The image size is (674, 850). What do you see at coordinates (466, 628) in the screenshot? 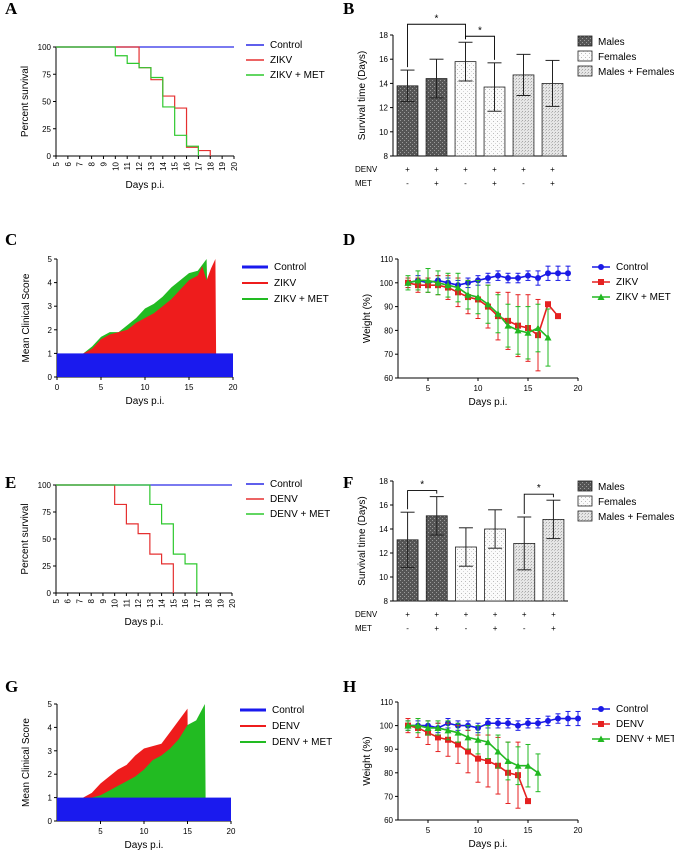
I see `table-cell: -` at bounding box center [466, 628].